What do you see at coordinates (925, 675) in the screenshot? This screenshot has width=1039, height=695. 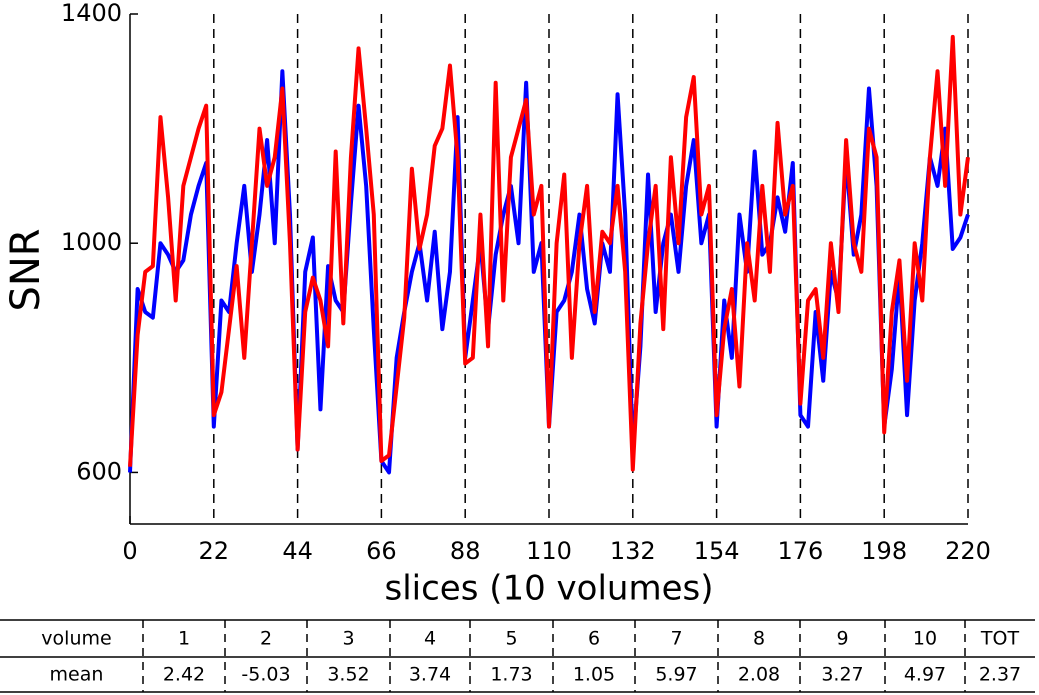 I see `table-cell: 4.97` at bounding box center [925, 675].